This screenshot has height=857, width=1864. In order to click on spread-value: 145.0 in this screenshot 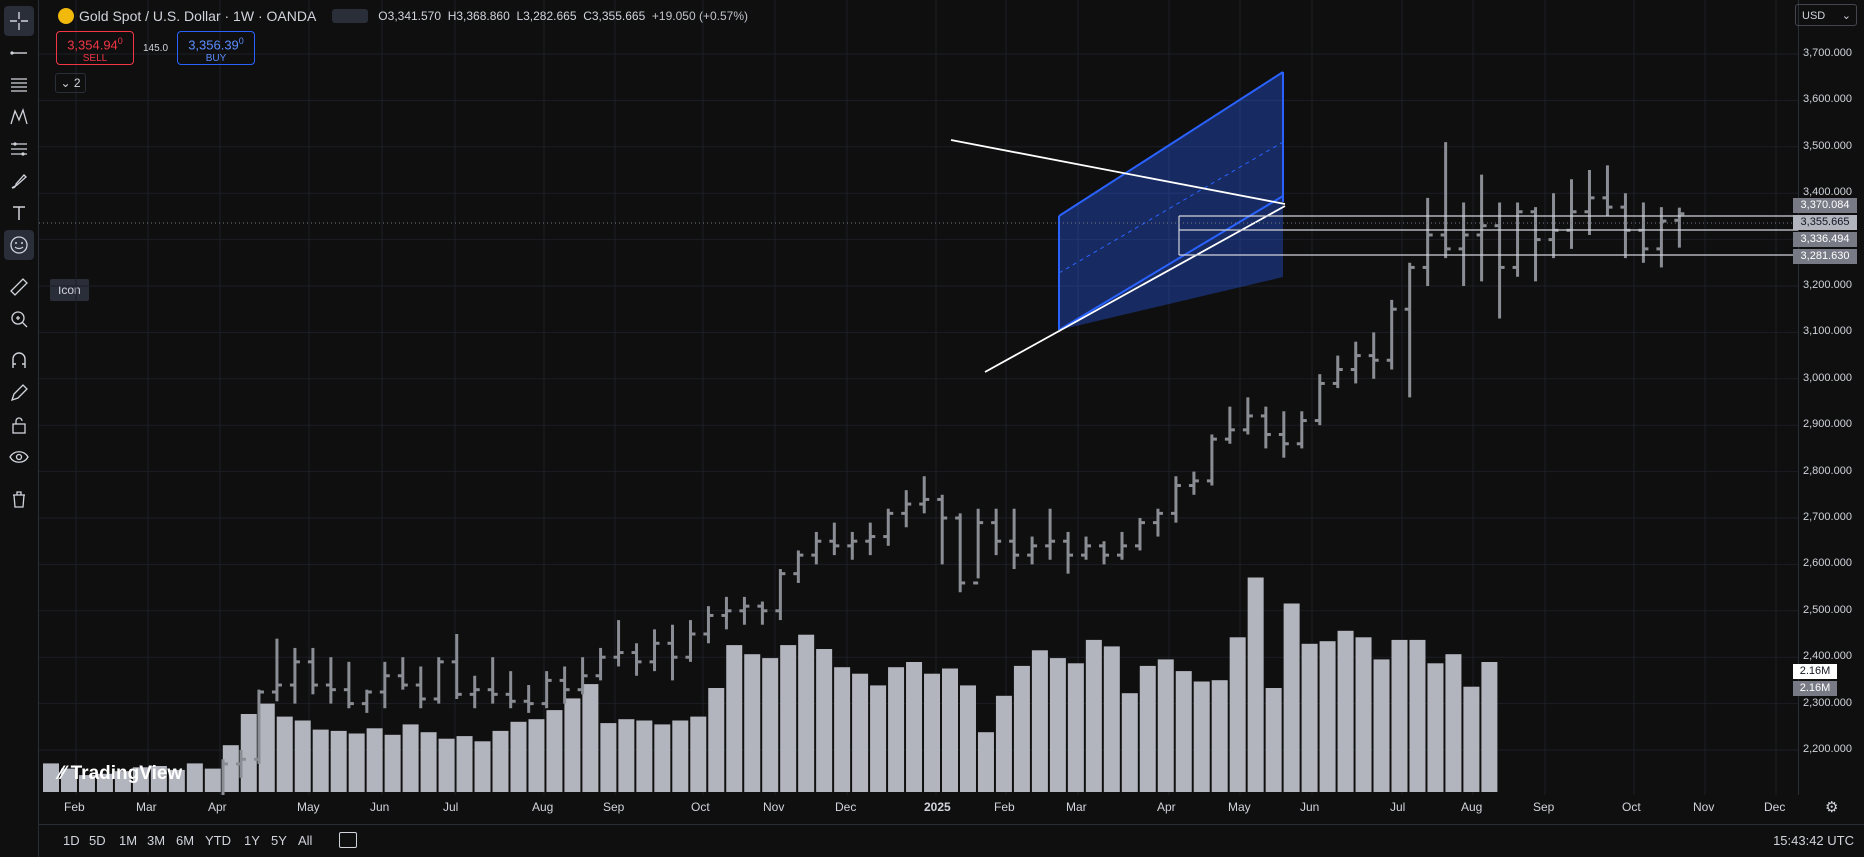, I will do `click(156, 48)`.